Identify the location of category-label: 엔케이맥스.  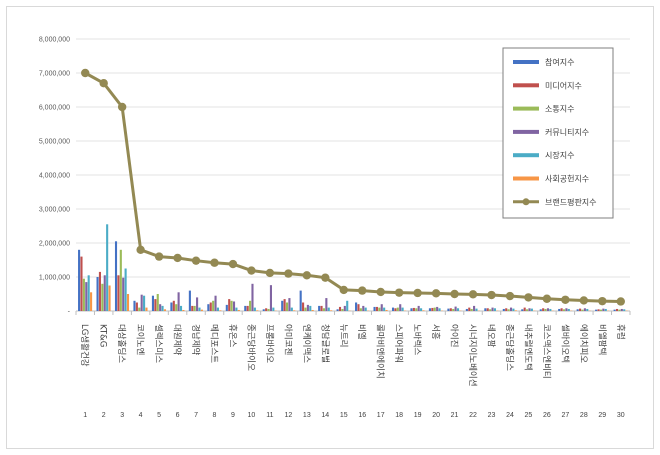
(306, 343).